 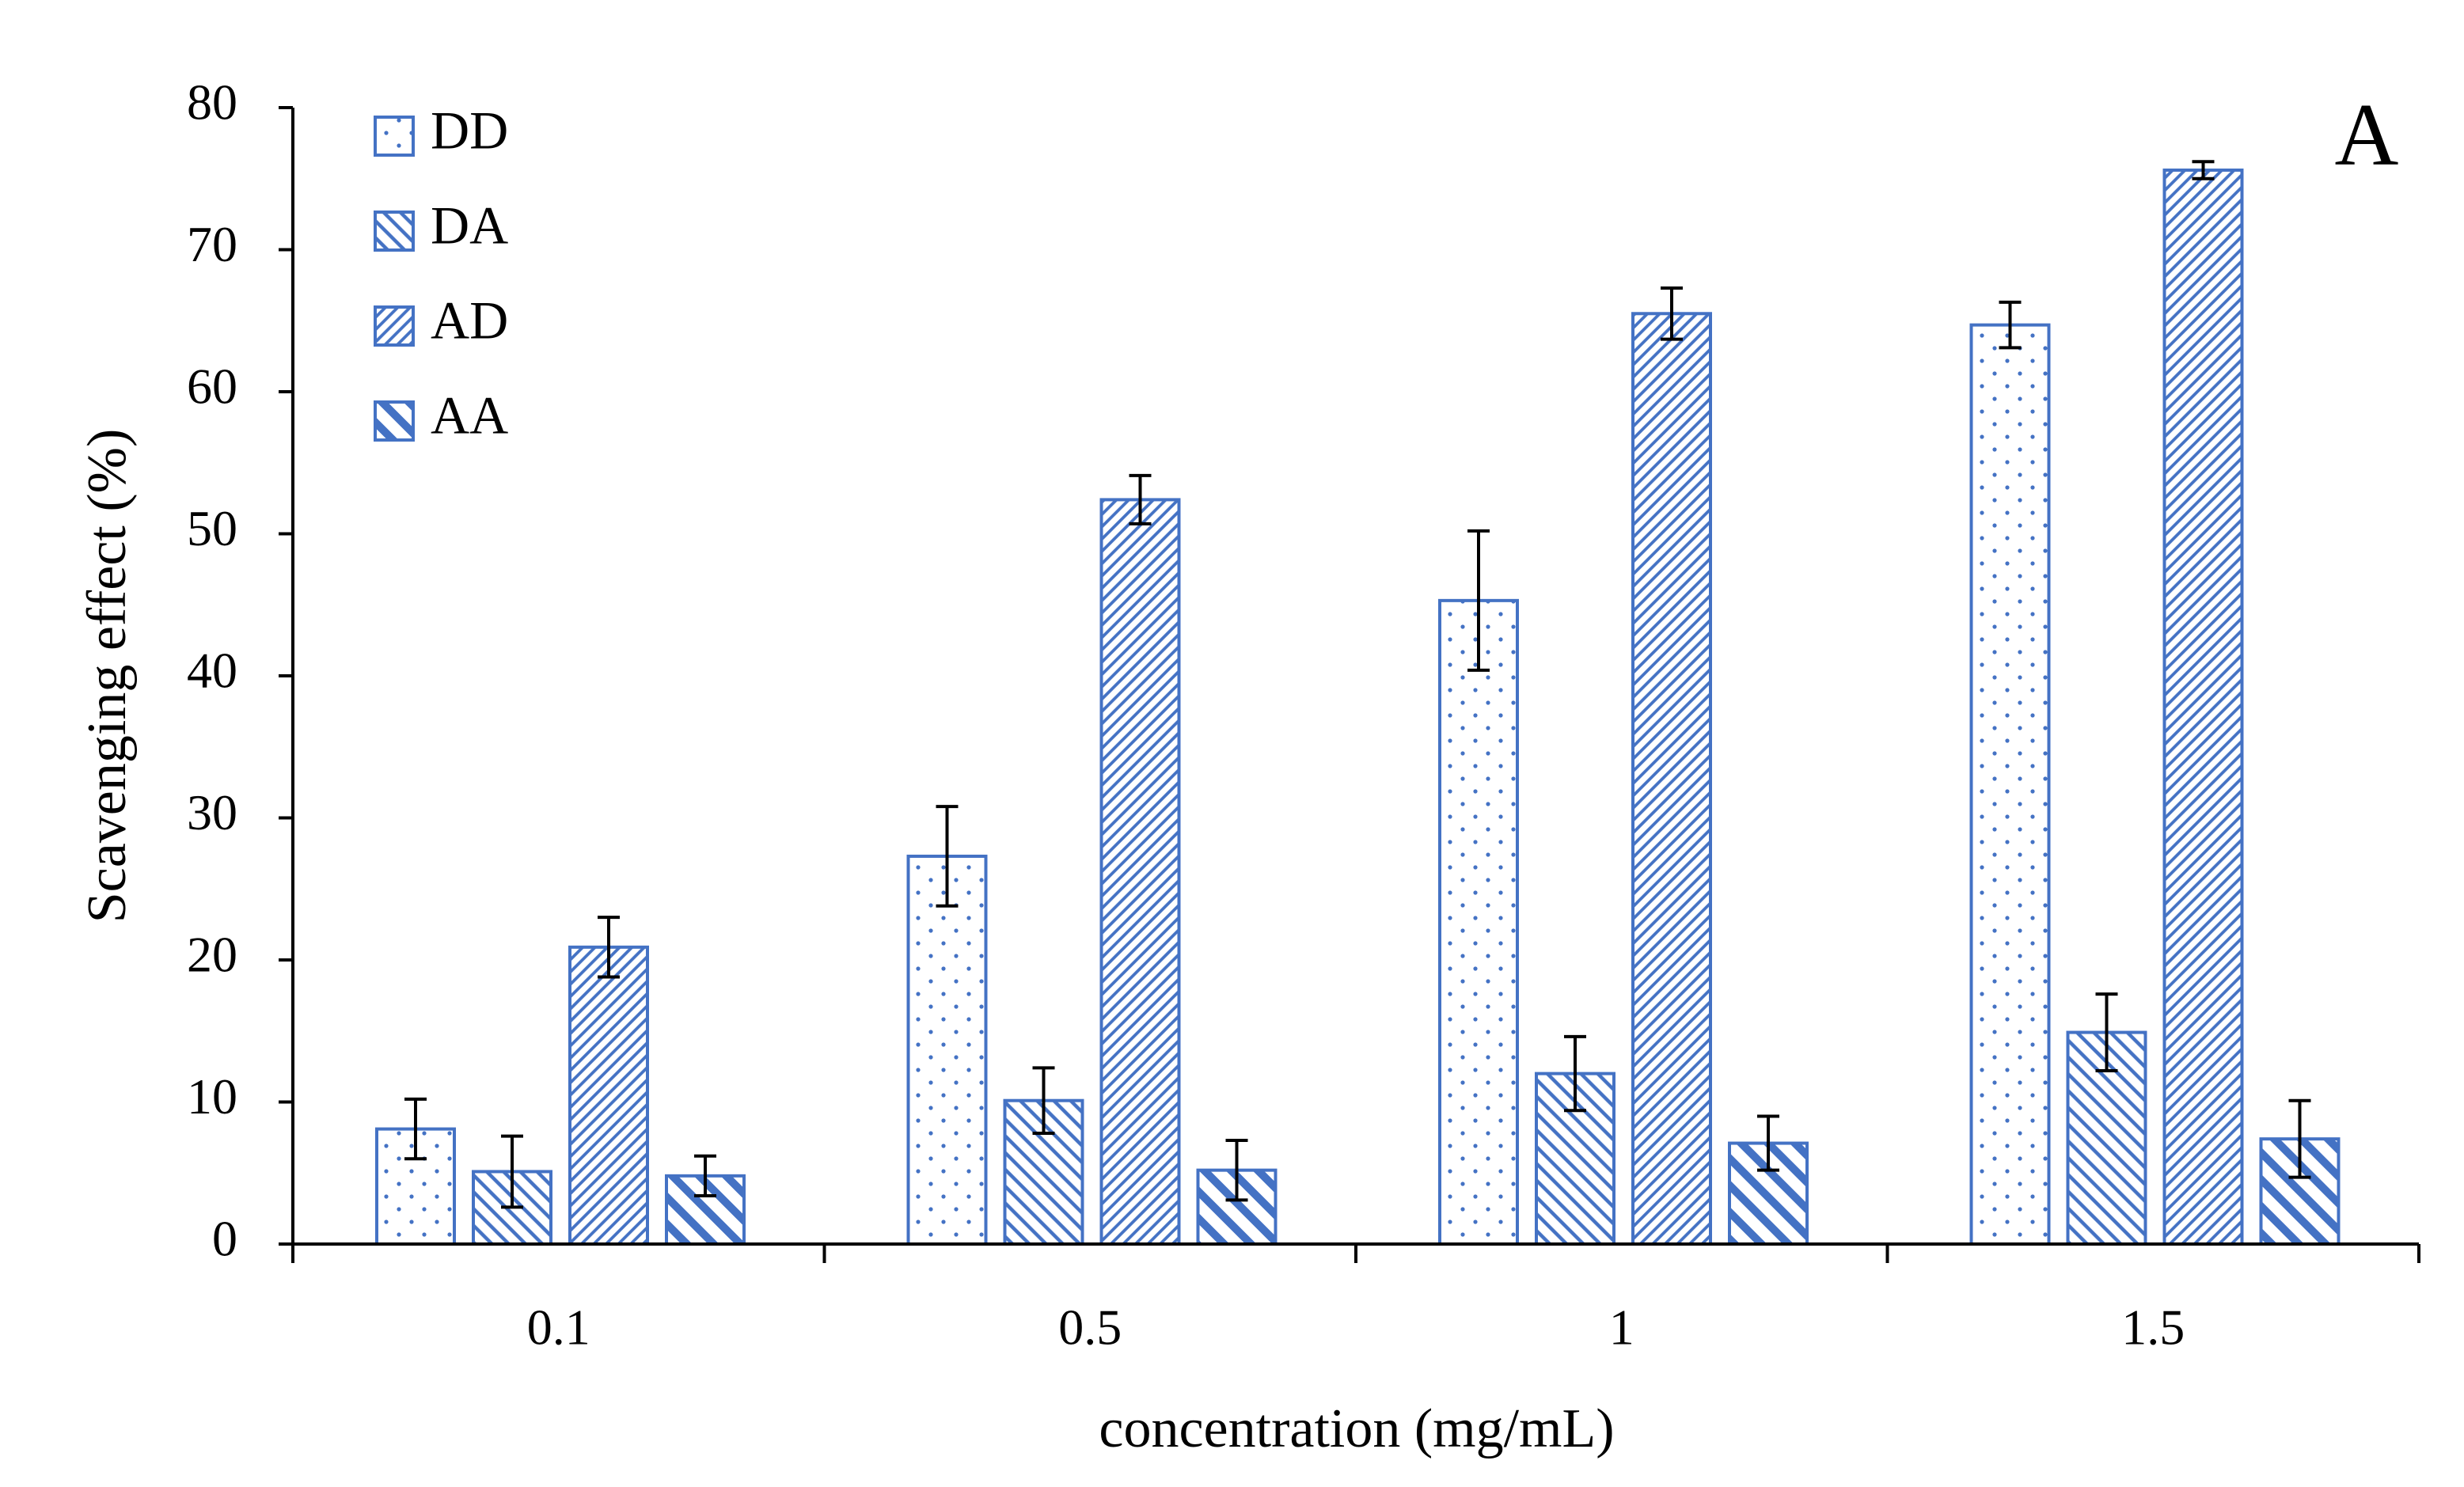 What do you see at coordinates (212, 386) in the screenshot?
I see `y-tick-label: 60` at bounding box center [212, 386].